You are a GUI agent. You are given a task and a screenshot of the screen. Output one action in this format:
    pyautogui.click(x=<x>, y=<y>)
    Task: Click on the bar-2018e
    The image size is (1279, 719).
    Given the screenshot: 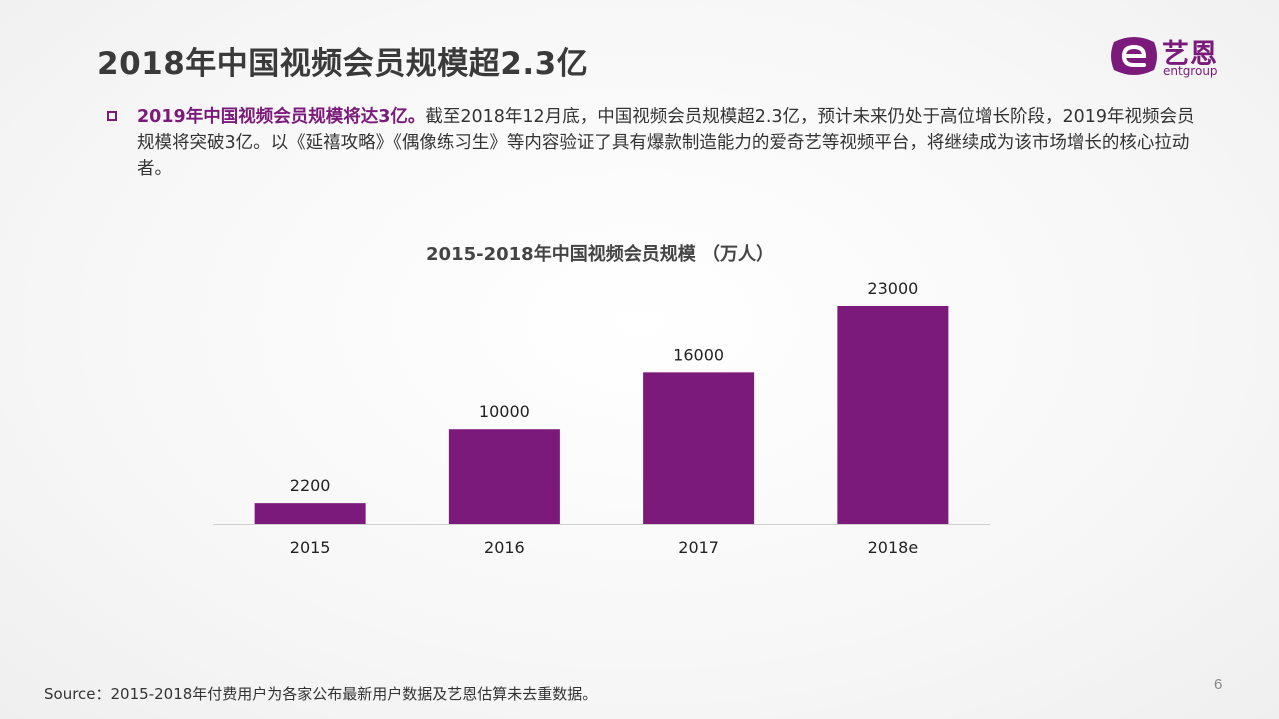 What is the action you would take?
    pyautogui.click(x=893, y=415)
    